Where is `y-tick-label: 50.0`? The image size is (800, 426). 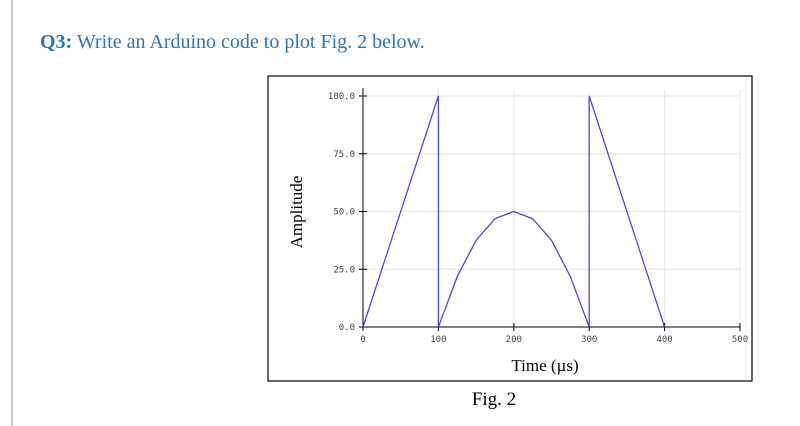 y-tick-label: 50.0 is located at coordinates (344, 213).